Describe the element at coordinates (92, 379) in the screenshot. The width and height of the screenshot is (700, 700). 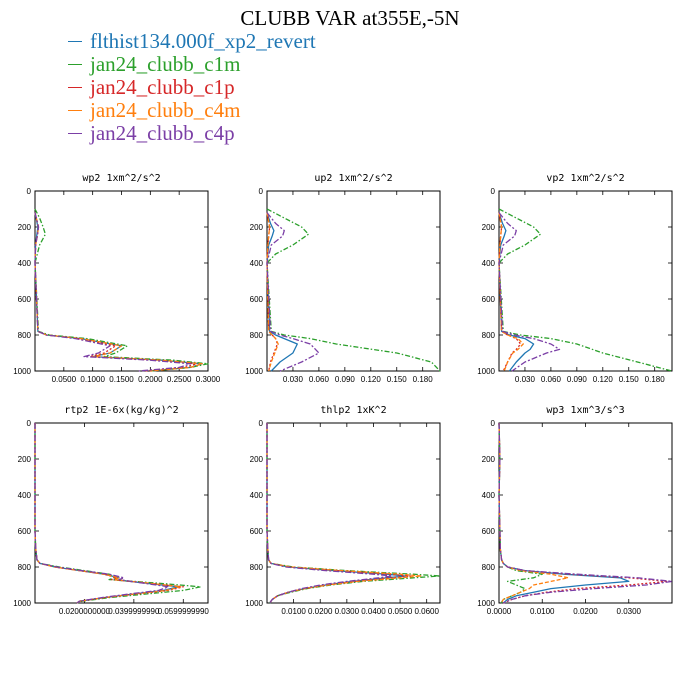
I see `x-tick-label: 0.1000` at that location.